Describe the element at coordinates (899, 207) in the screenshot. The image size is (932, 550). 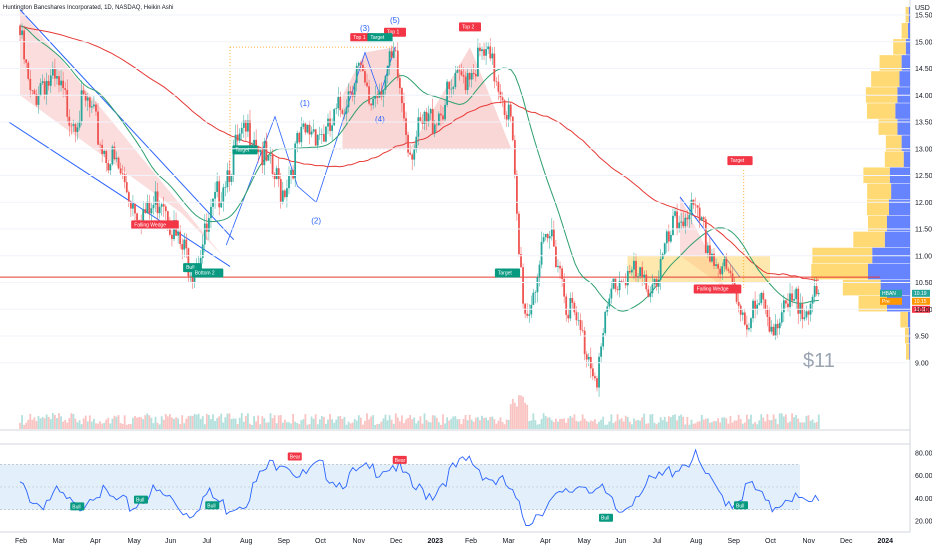
I see `profile-bar-blue` at that location.